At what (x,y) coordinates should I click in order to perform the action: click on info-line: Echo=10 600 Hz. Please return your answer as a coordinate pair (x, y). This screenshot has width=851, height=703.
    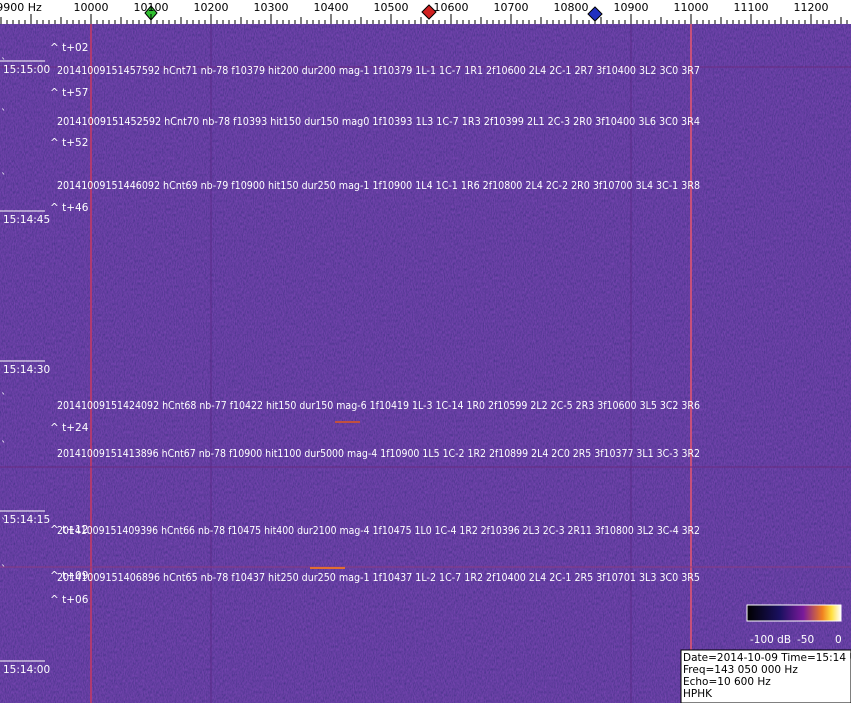
    Looking at the image, I should click on (727, 682).